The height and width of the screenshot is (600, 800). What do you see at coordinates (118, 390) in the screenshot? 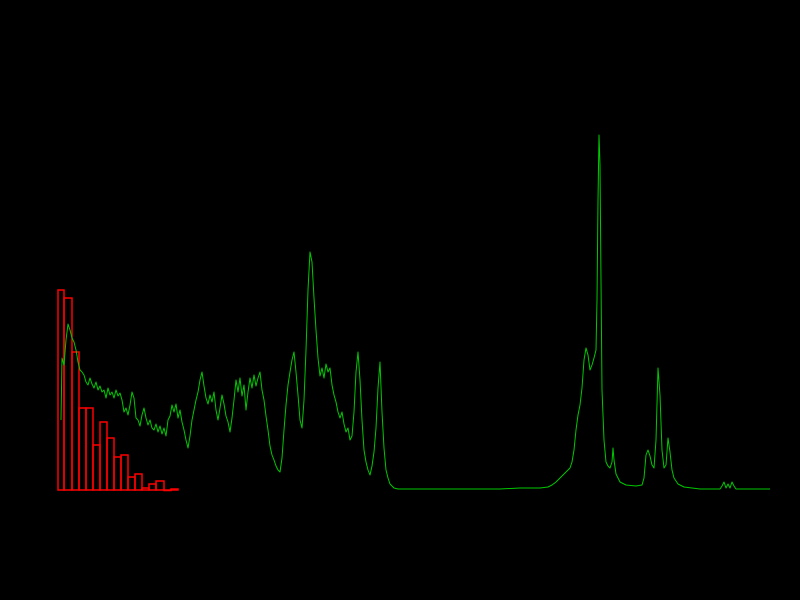
I see `histogram-series` at bounding box center [118, 390].